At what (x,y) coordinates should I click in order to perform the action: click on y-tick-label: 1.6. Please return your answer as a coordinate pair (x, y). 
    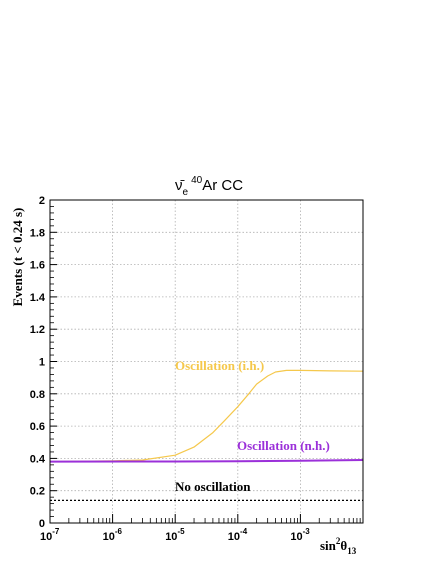
    Looking at the image, I should click on (37, 266).